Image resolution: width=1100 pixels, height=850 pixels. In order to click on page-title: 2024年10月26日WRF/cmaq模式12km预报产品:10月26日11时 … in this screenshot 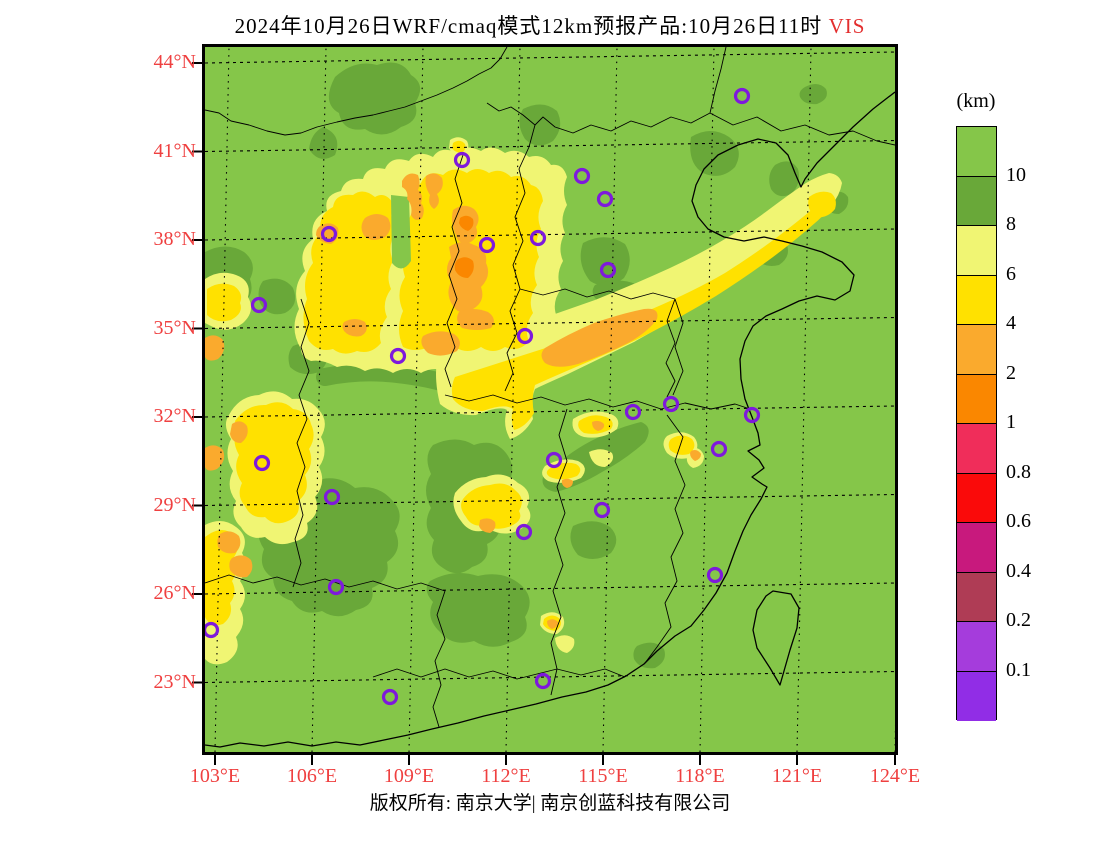, I will do `click(550, 25)`.